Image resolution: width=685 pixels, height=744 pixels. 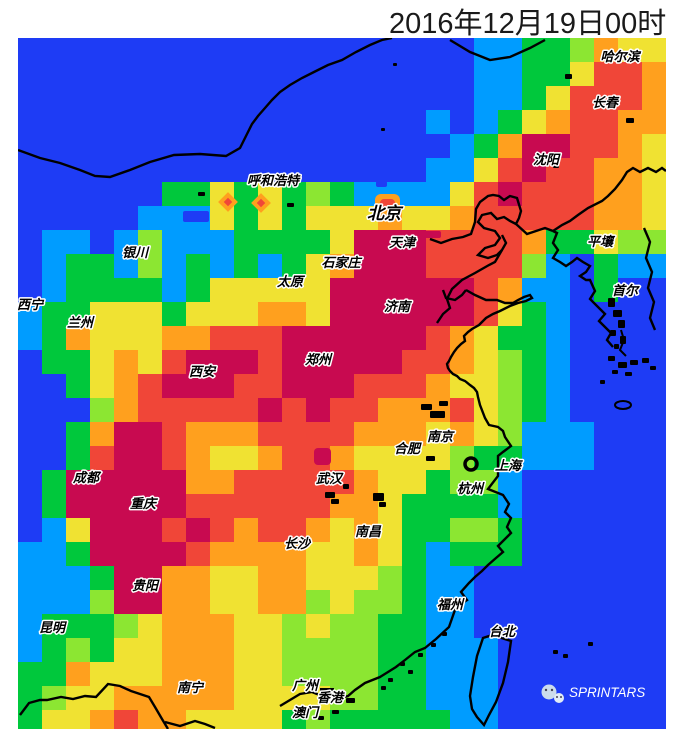 What do you see at coordinates (451, 604) in the screenshot?
I see `svg-text: 福州` at bounding box center [451, 604].